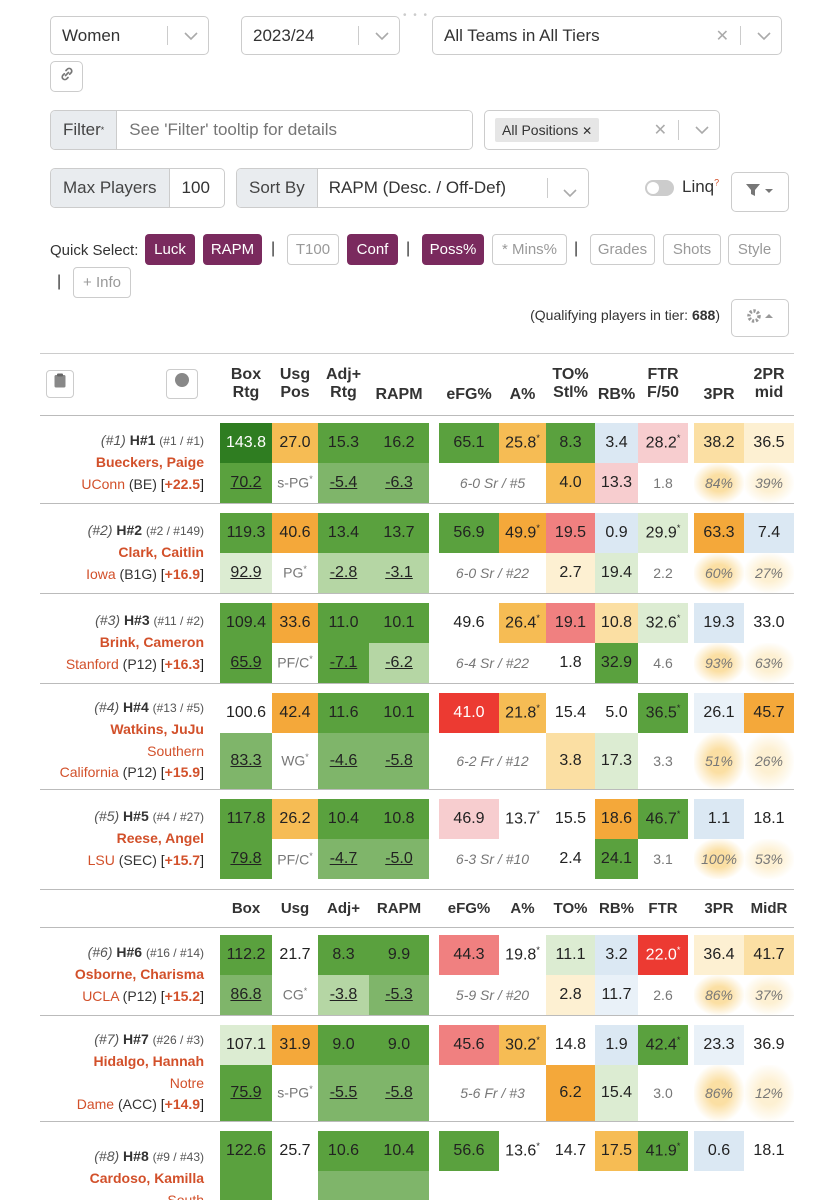  What do you see at coordinates (151, 641) in the screenshot?
I see `player-name-link: Brink, Cameron` at bounding box center [151, 641].